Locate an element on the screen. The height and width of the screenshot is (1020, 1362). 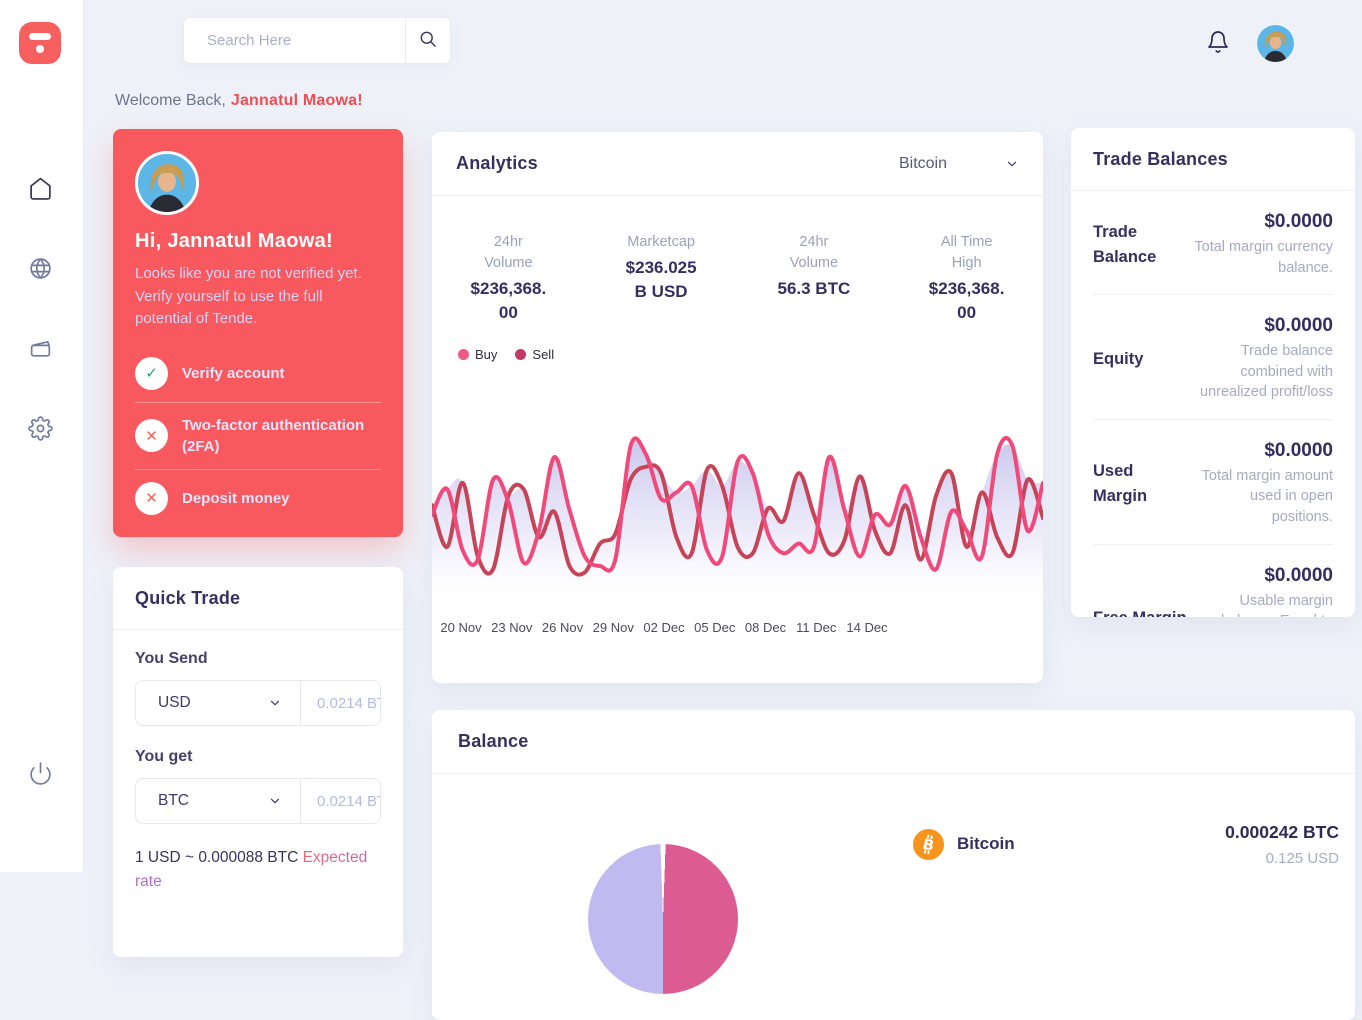
buy-line is located at coordinates (737, 504).